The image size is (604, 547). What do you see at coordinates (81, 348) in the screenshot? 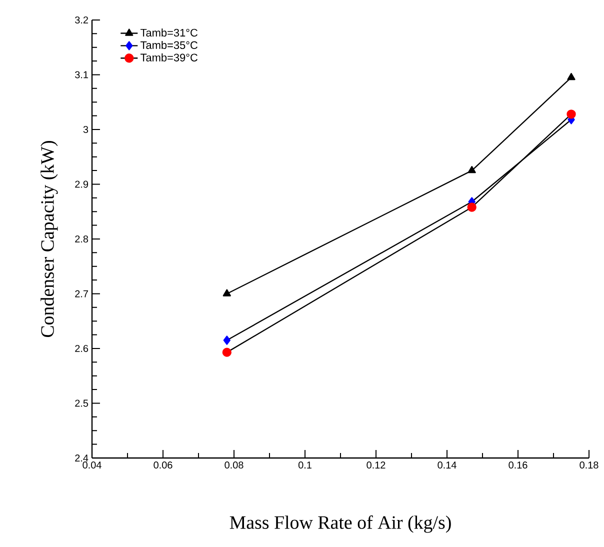
I see `y-tick-label: 2.6` at bounding box center [81, 348].